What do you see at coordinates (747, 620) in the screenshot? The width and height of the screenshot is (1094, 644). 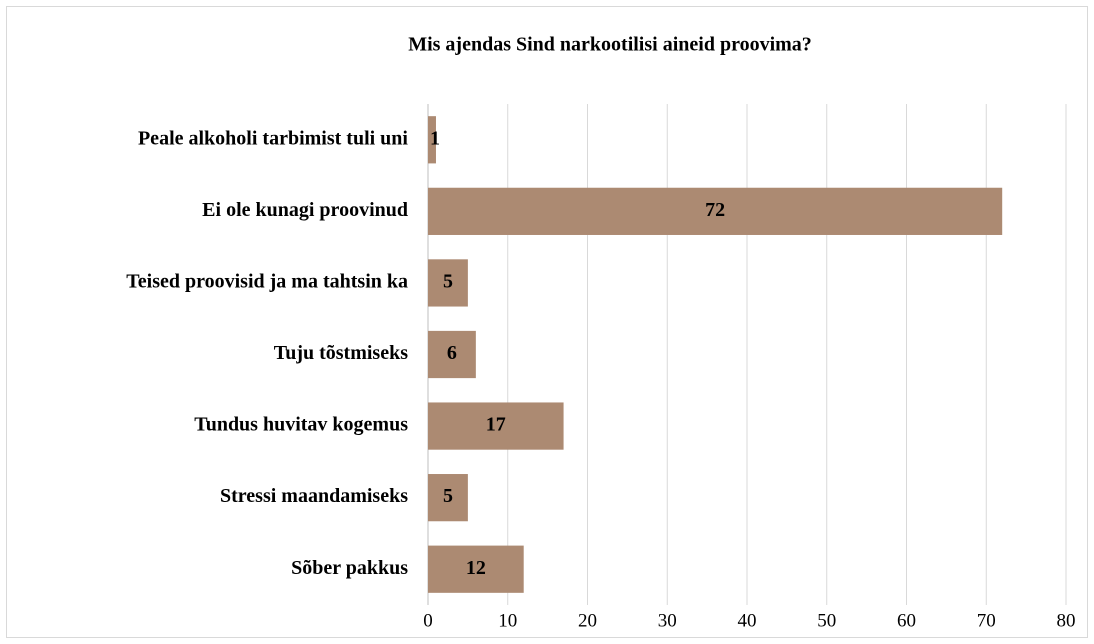 I see `x-tick-label: 40` at bounding box center [747, 620].